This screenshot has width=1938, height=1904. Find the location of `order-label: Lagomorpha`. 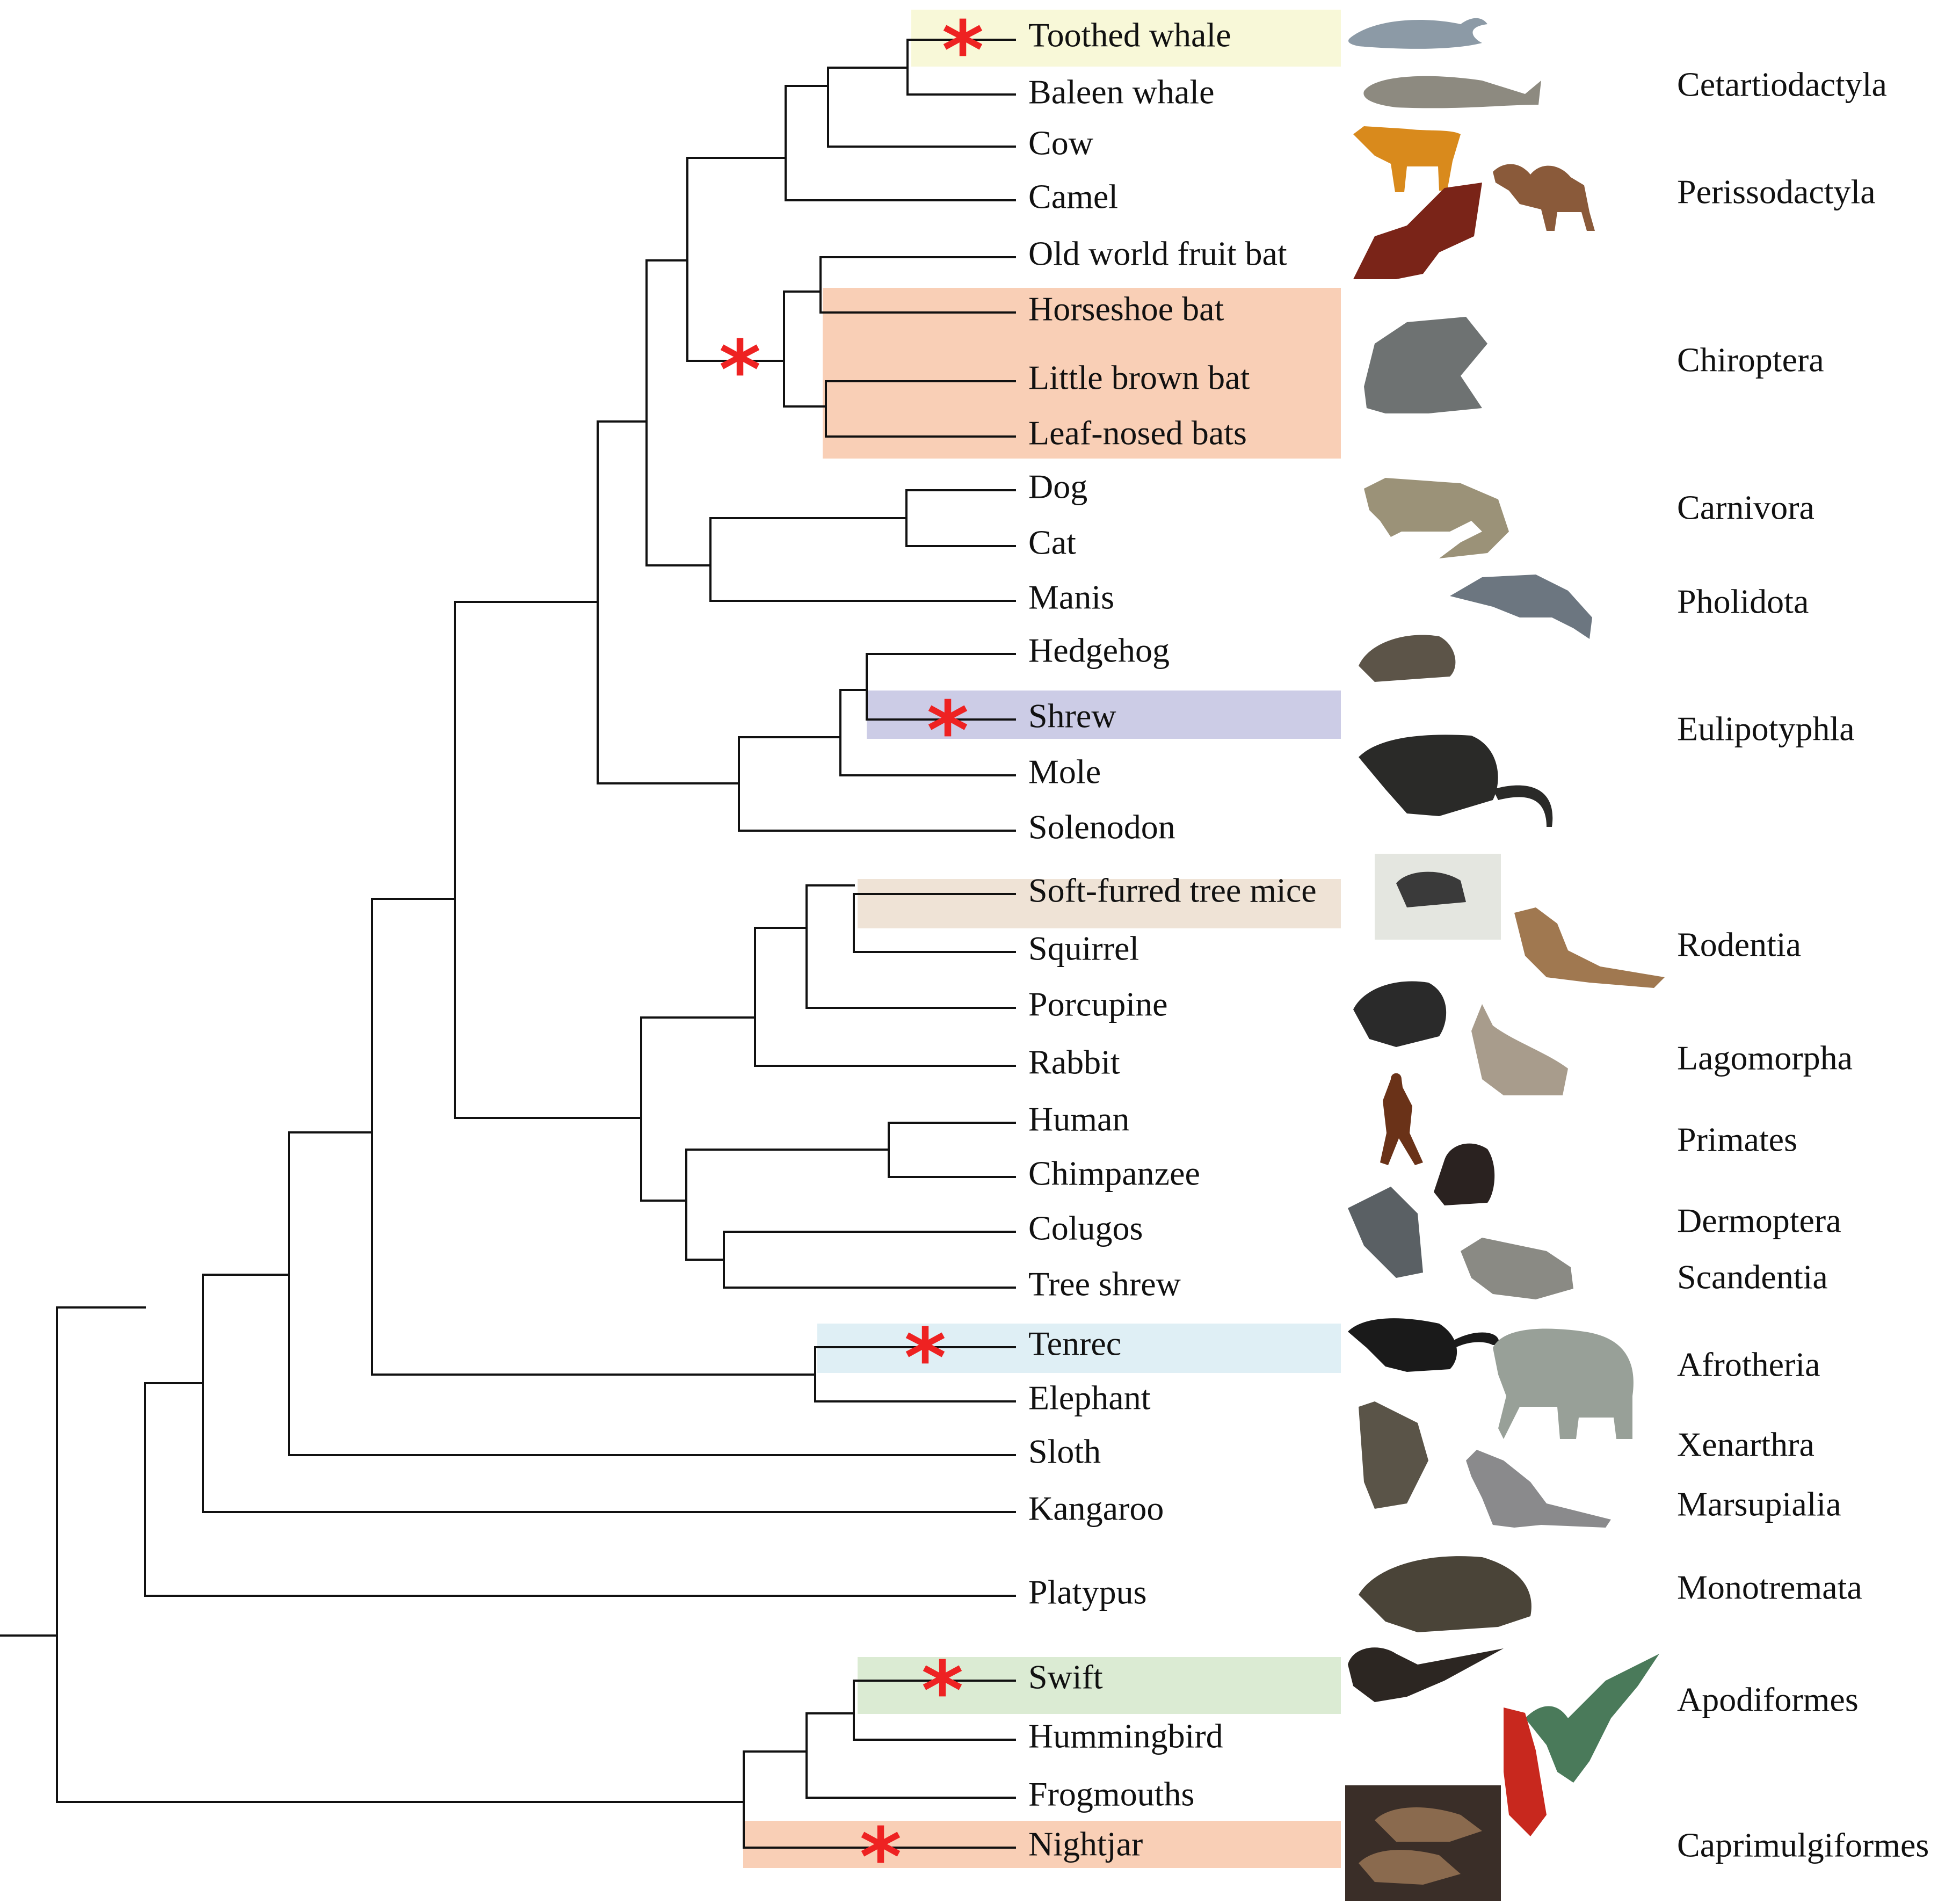

order-label: Lagomorpha is located at coordinates (1765, 1058).